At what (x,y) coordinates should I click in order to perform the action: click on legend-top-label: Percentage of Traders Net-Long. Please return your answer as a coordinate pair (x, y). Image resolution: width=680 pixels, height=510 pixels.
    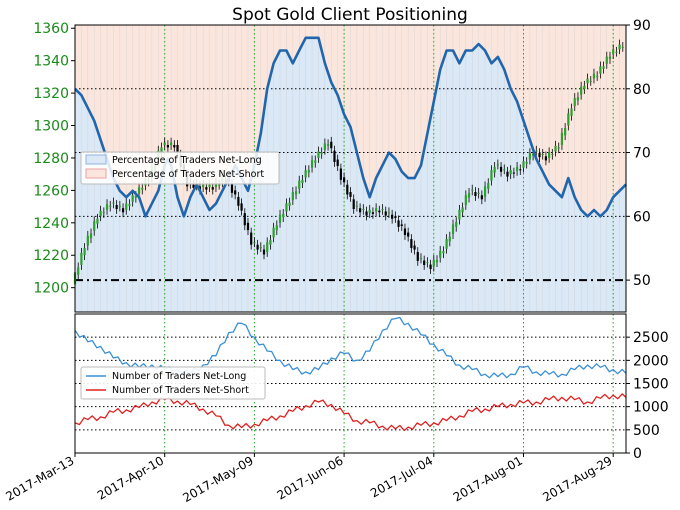
    Looking at the image, I should click on (187, 160).